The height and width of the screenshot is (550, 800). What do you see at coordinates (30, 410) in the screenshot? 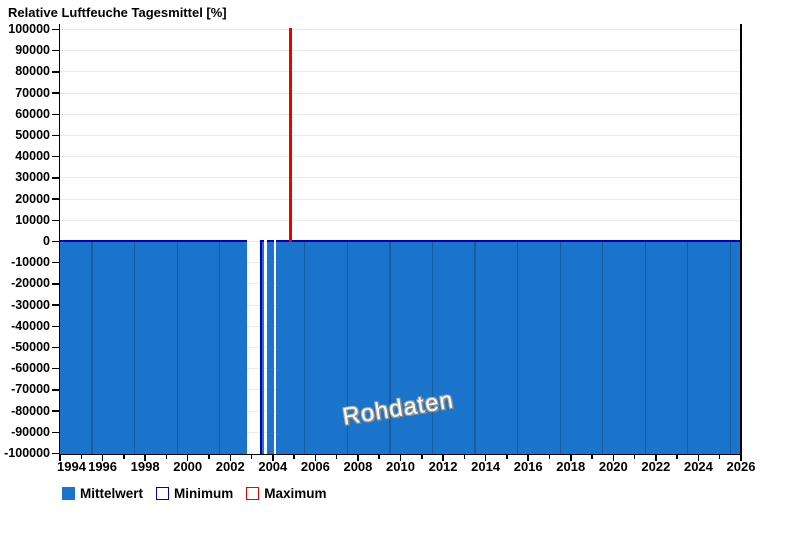
I see `y-tick-label: -80000` at bounding box center [30, 410].